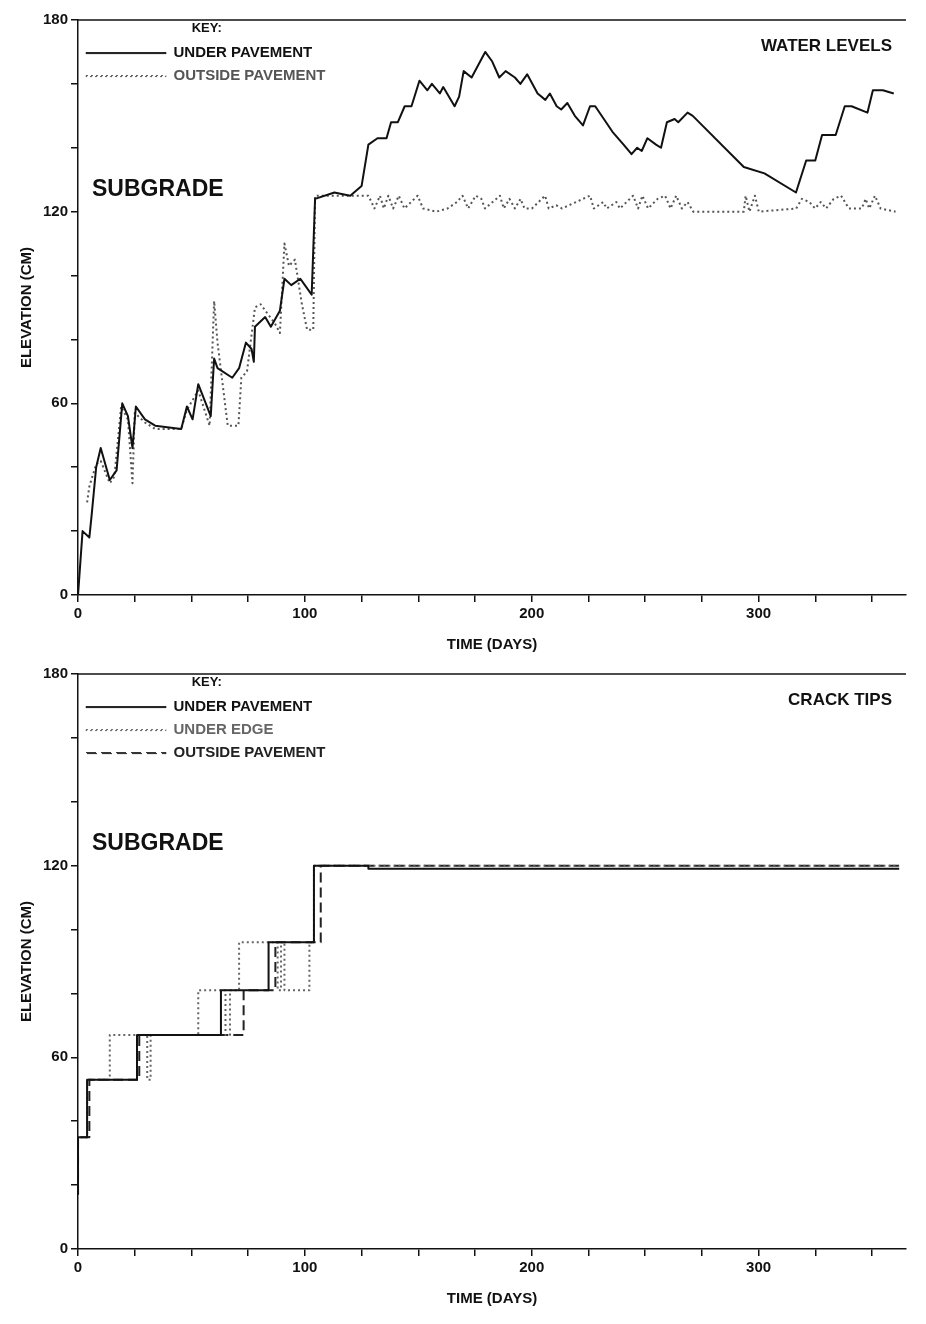  I want to click on text: CRACK TIPS, so click(840, 700).